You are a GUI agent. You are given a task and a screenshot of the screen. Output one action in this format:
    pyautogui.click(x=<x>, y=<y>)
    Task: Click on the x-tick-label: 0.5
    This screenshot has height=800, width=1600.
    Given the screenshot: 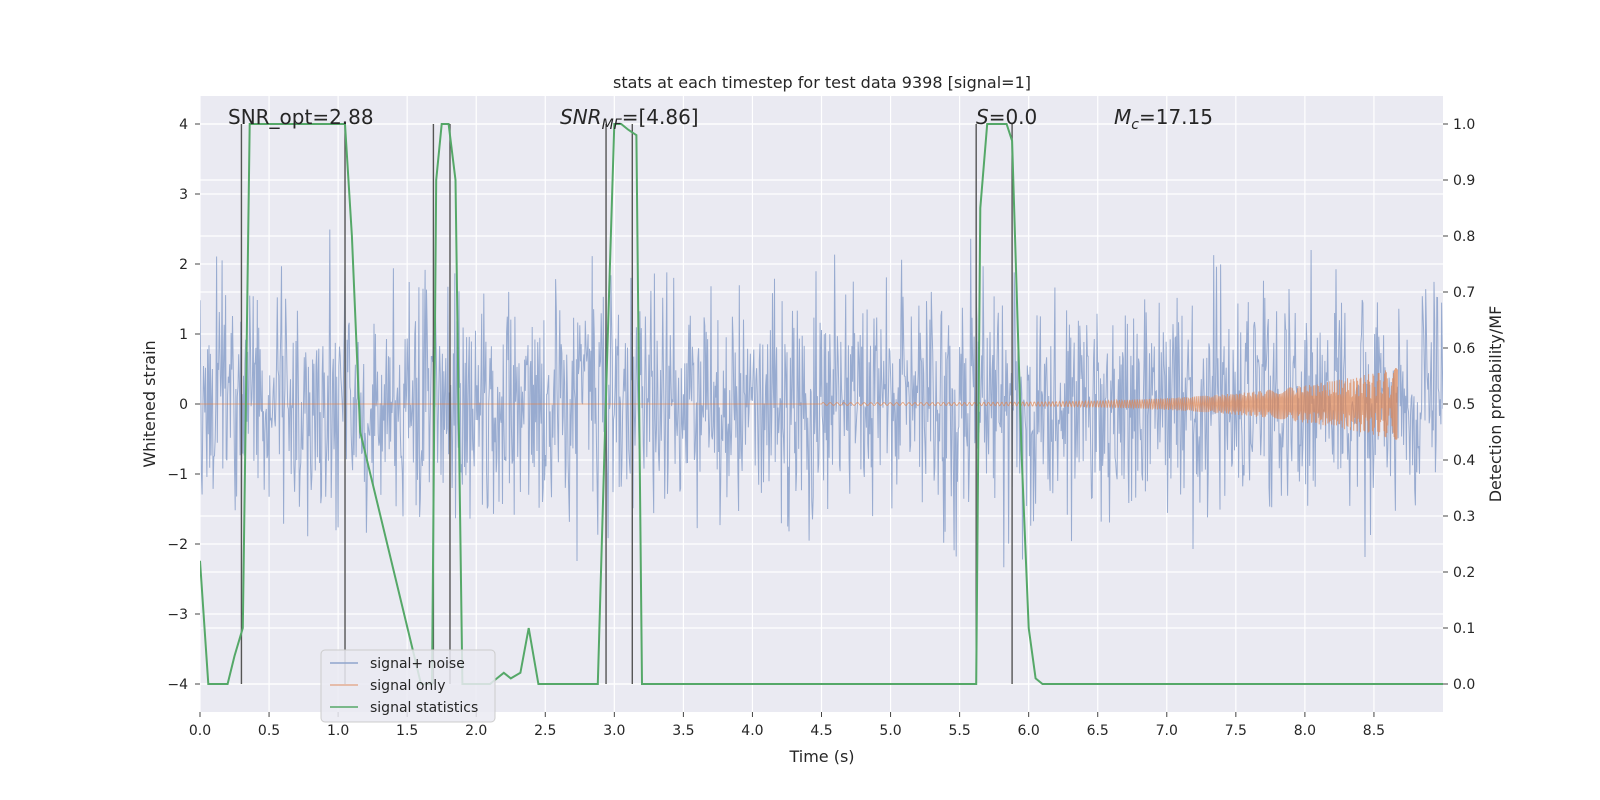 What is the action you would take?
    pyautogui.click(x=269, y=731)
    